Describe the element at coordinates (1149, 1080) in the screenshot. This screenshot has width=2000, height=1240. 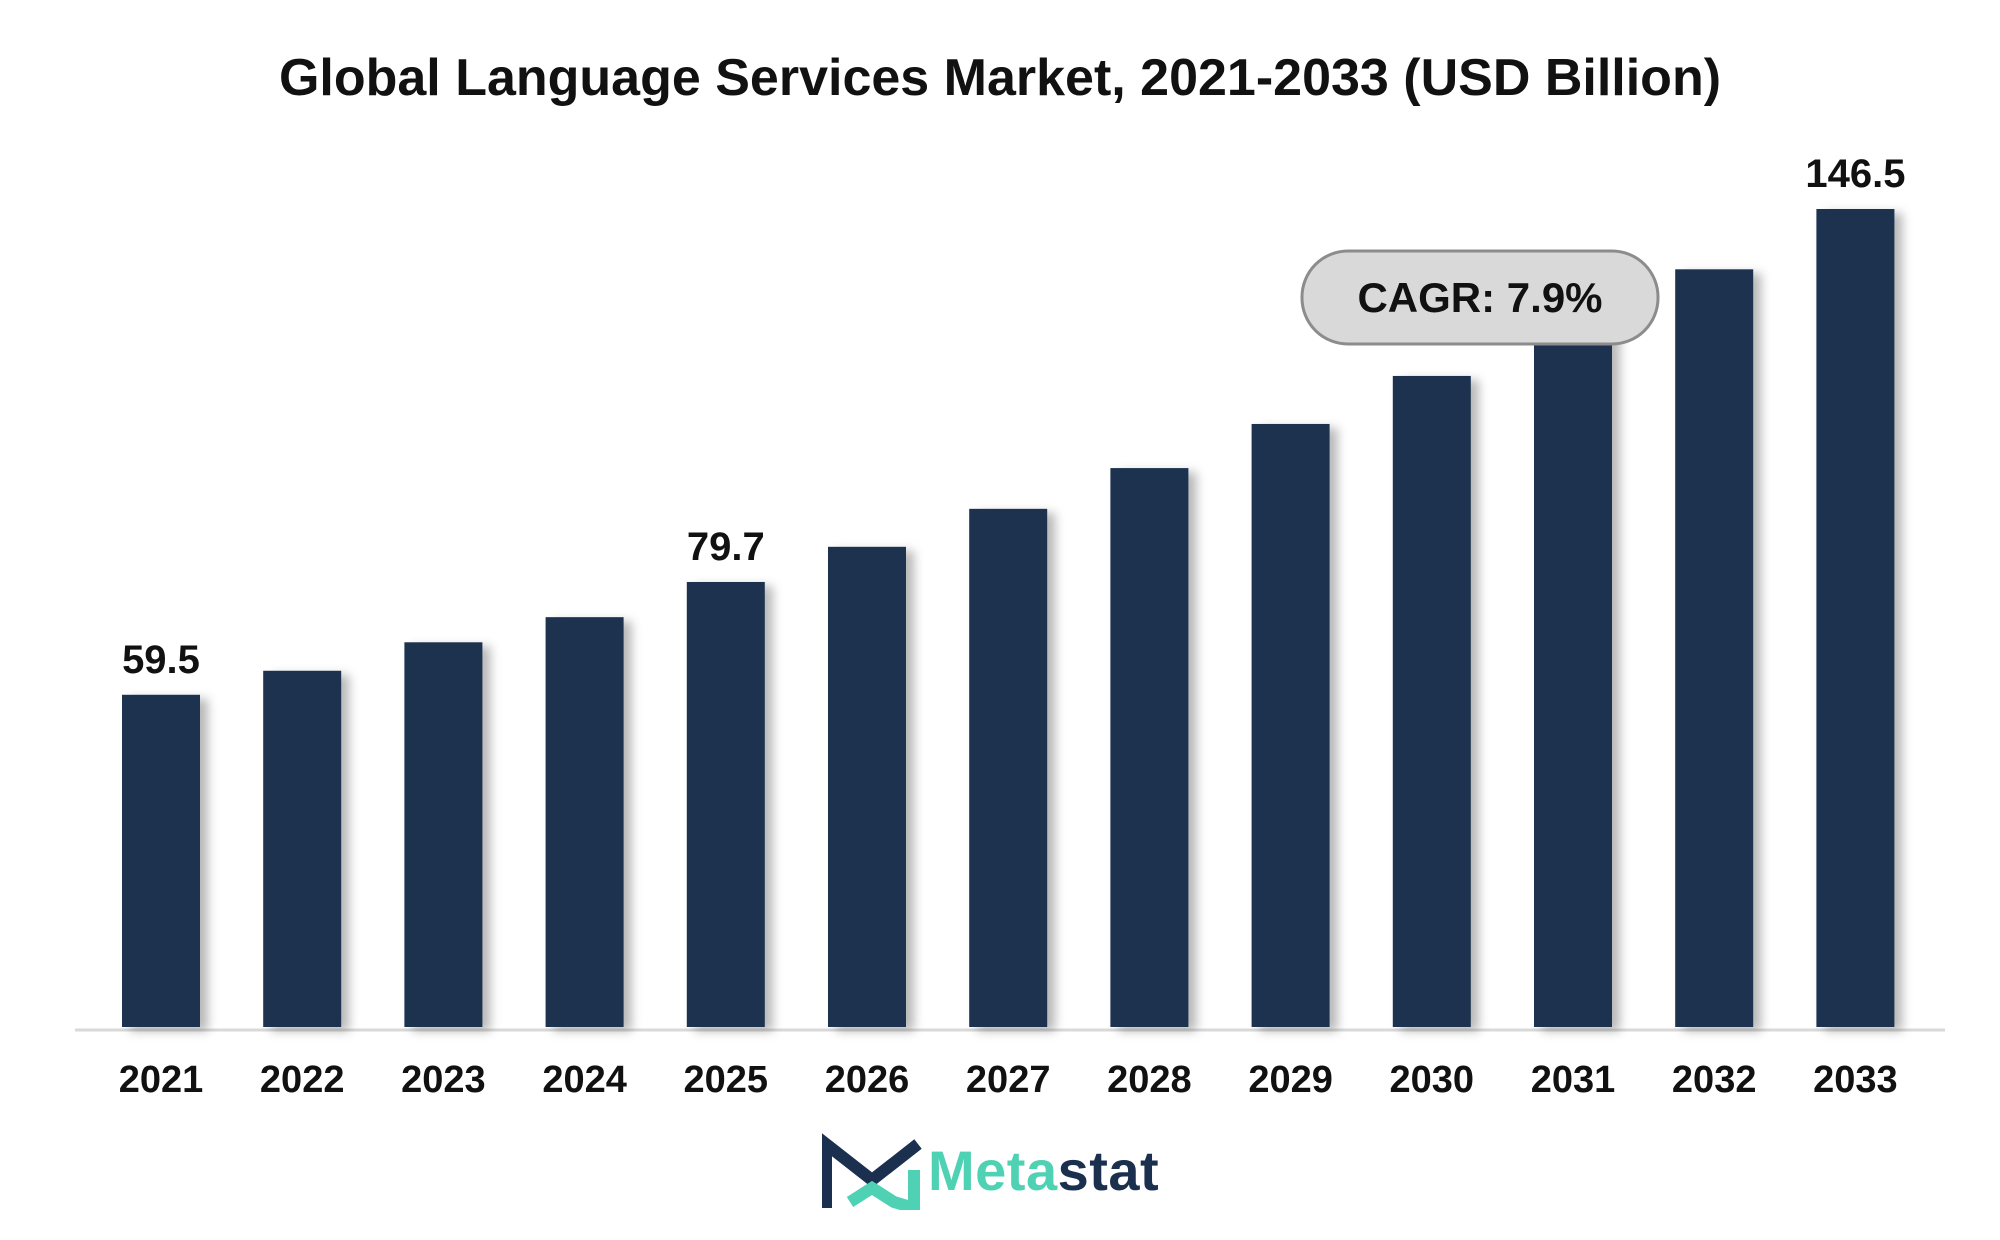
I see `x-tick-label-2028: 2028` at that location.